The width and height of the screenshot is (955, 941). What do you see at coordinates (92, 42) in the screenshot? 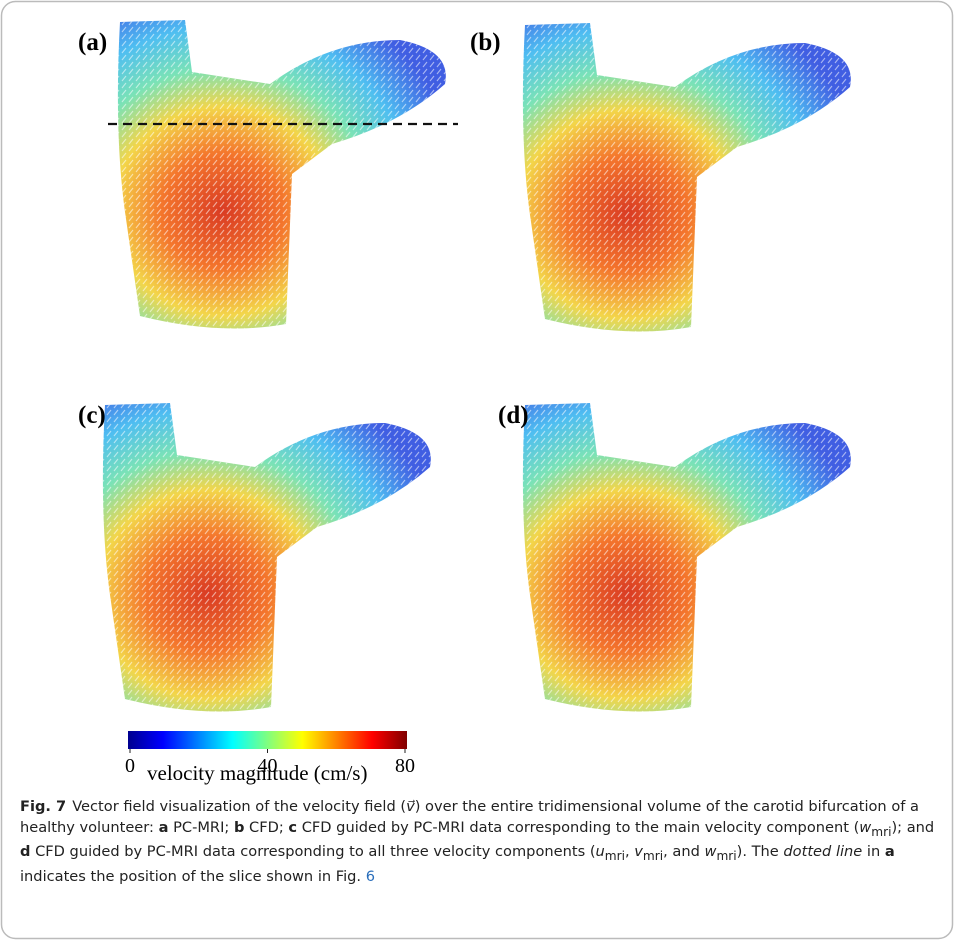
I see `panel-label: (a)` at bounding box center [92, 42].